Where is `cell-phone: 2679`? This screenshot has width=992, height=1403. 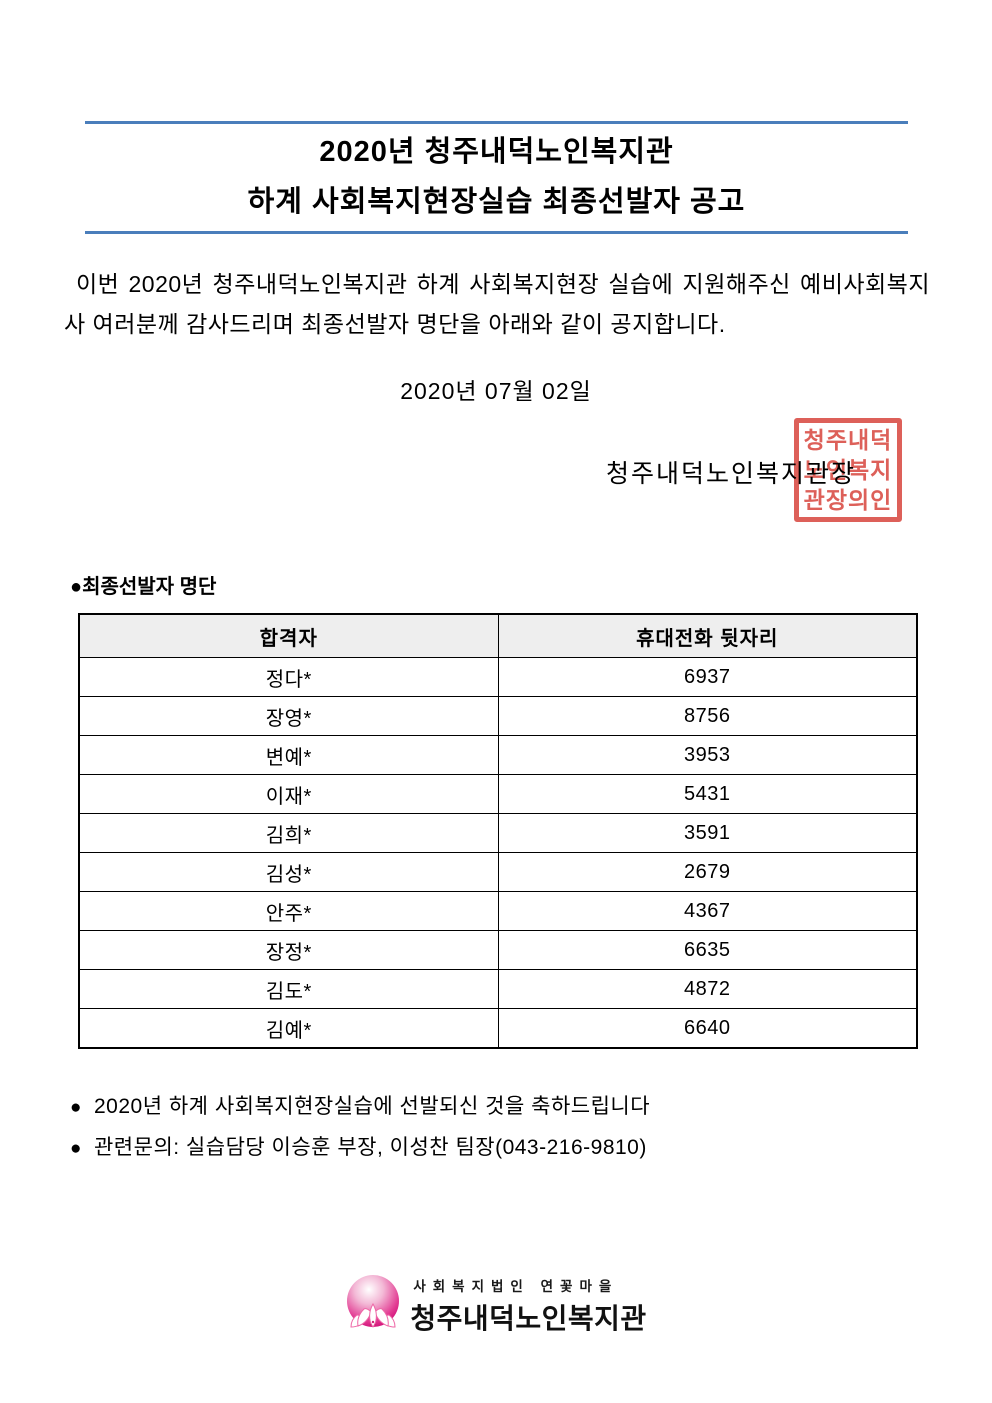
cell-phone: 2679 is located at coordinates (707, 872).